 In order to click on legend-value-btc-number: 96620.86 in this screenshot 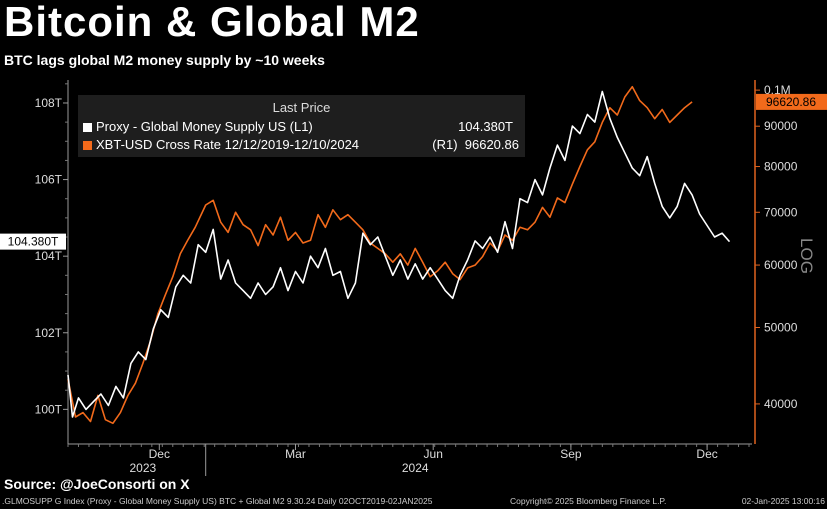, I will do `click(491, 144)`.